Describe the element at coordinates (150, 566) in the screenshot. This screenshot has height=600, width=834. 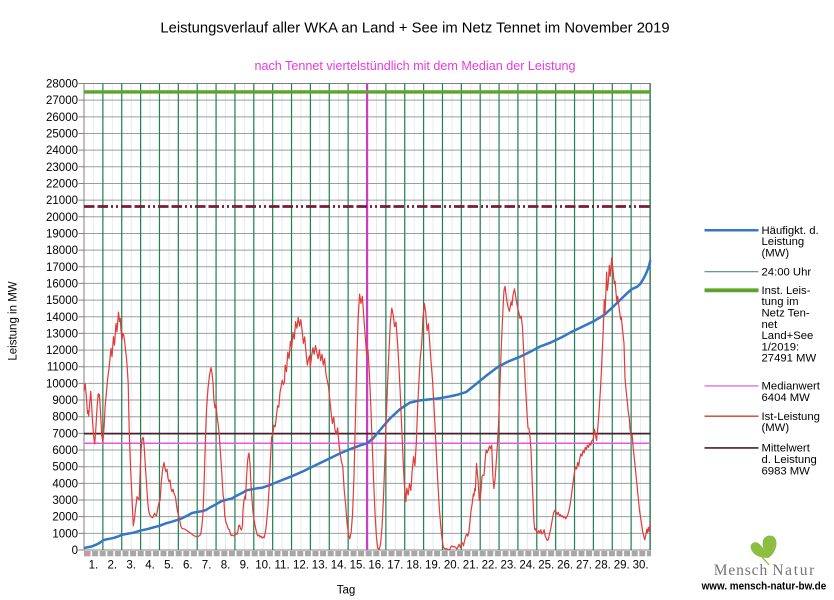
I see `svg-text: 4.` at that location.